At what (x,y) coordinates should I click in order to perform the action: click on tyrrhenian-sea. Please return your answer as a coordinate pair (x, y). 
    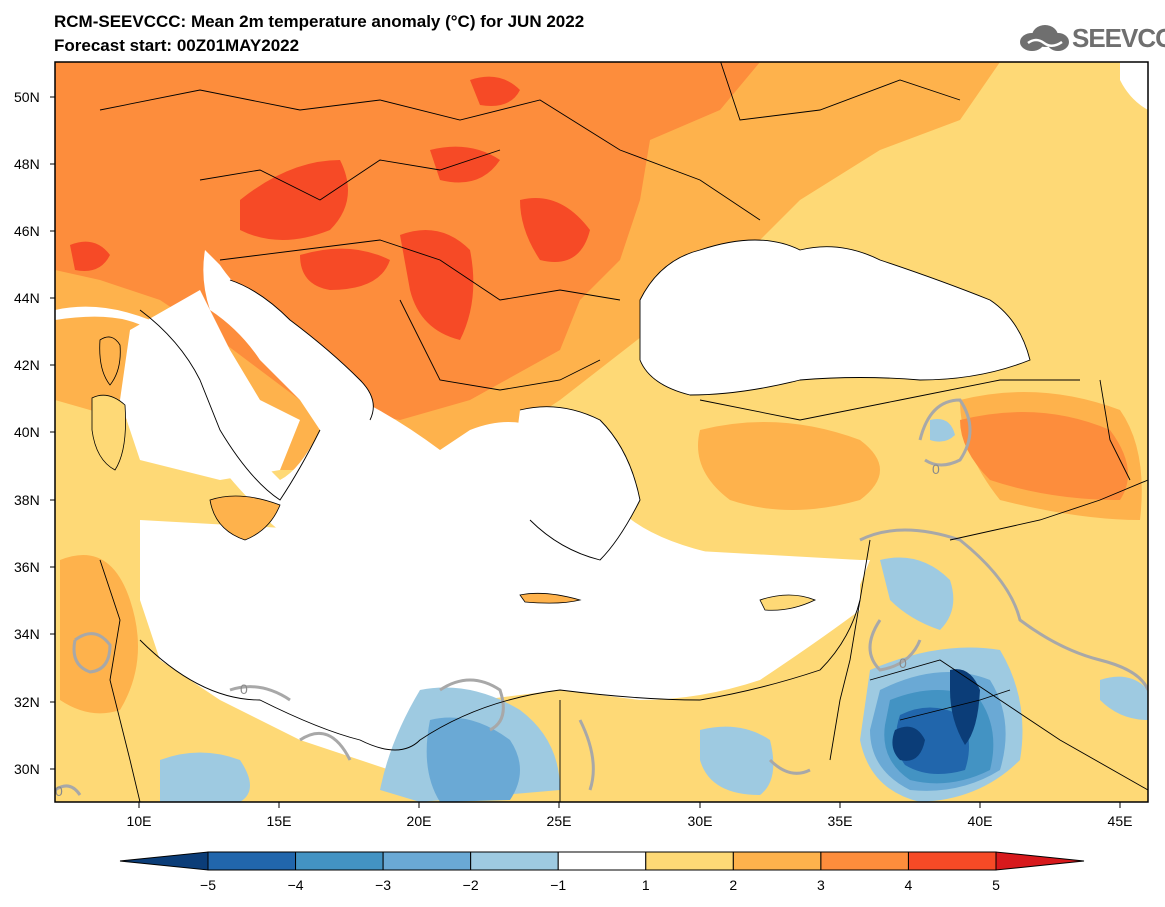
    Looking at the image, I should click on (210, 385).